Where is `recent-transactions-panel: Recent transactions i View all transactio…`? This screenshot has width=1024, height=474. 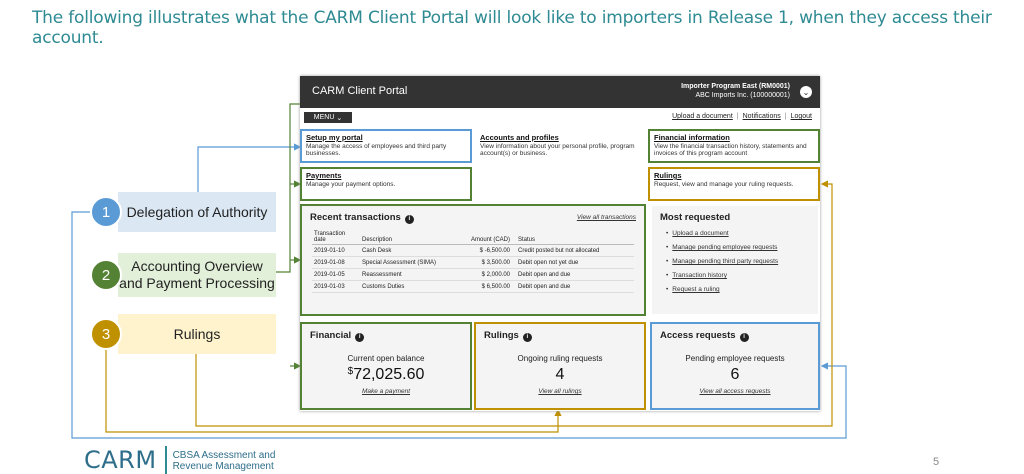 recent-transactions-panel: Recent transactions i View all transactio… is located at coordinates (473, 260).